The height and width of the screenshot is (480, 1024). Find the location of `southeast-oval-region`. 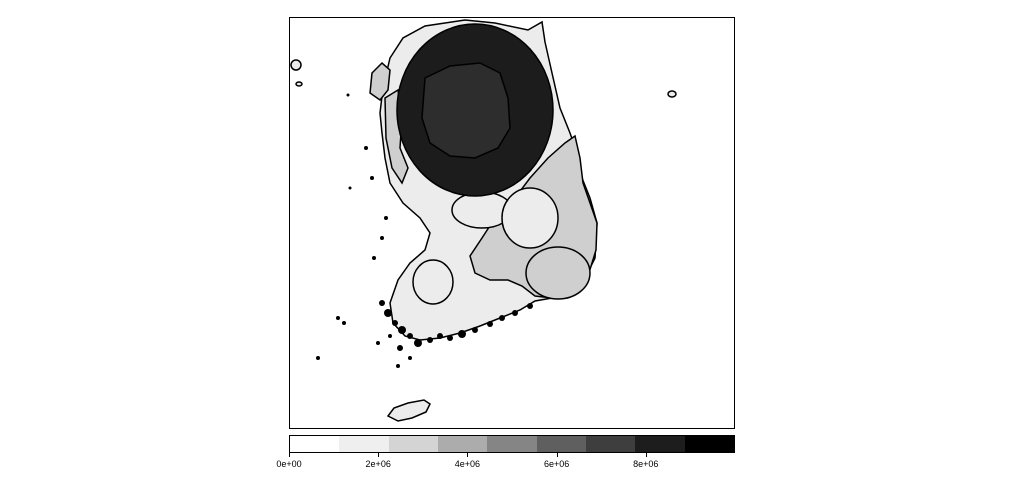

southeast-oval-region is located at coordinates (558, 273).